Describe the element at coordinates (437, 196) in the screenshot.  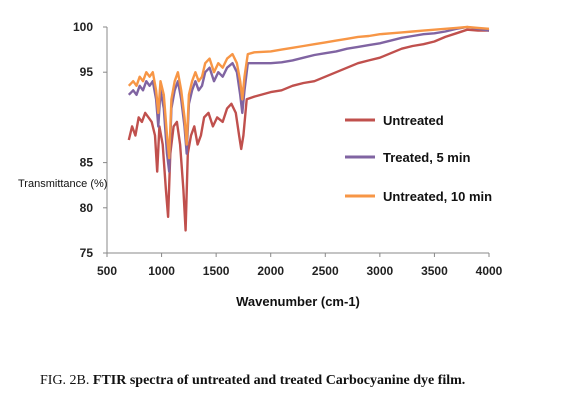
I see `legend-label: Untreated, 10 min` at that location.